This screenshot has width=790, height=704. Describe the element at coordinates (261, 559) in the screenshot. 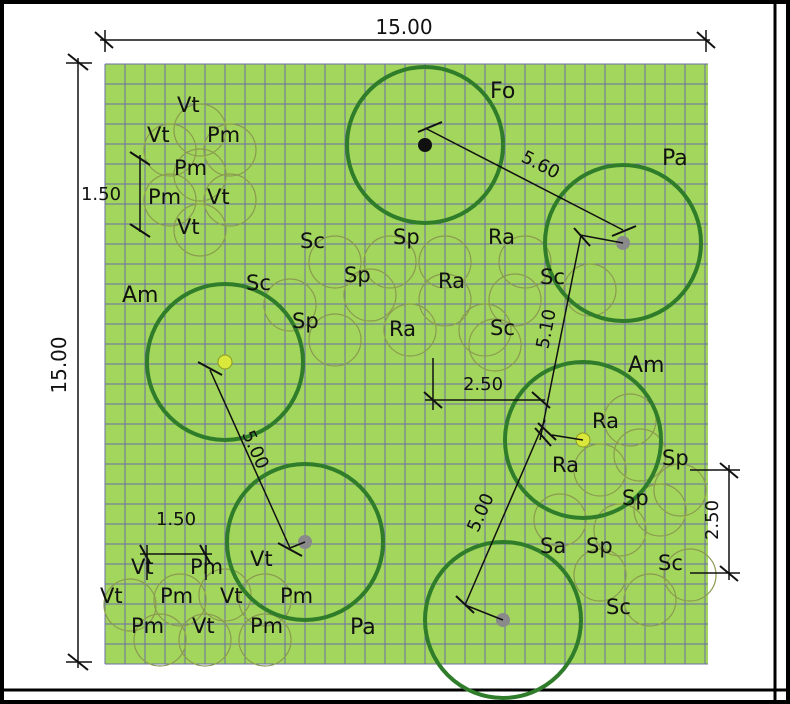

I see `shrub-label-bl-vt2: Vt` at that location.